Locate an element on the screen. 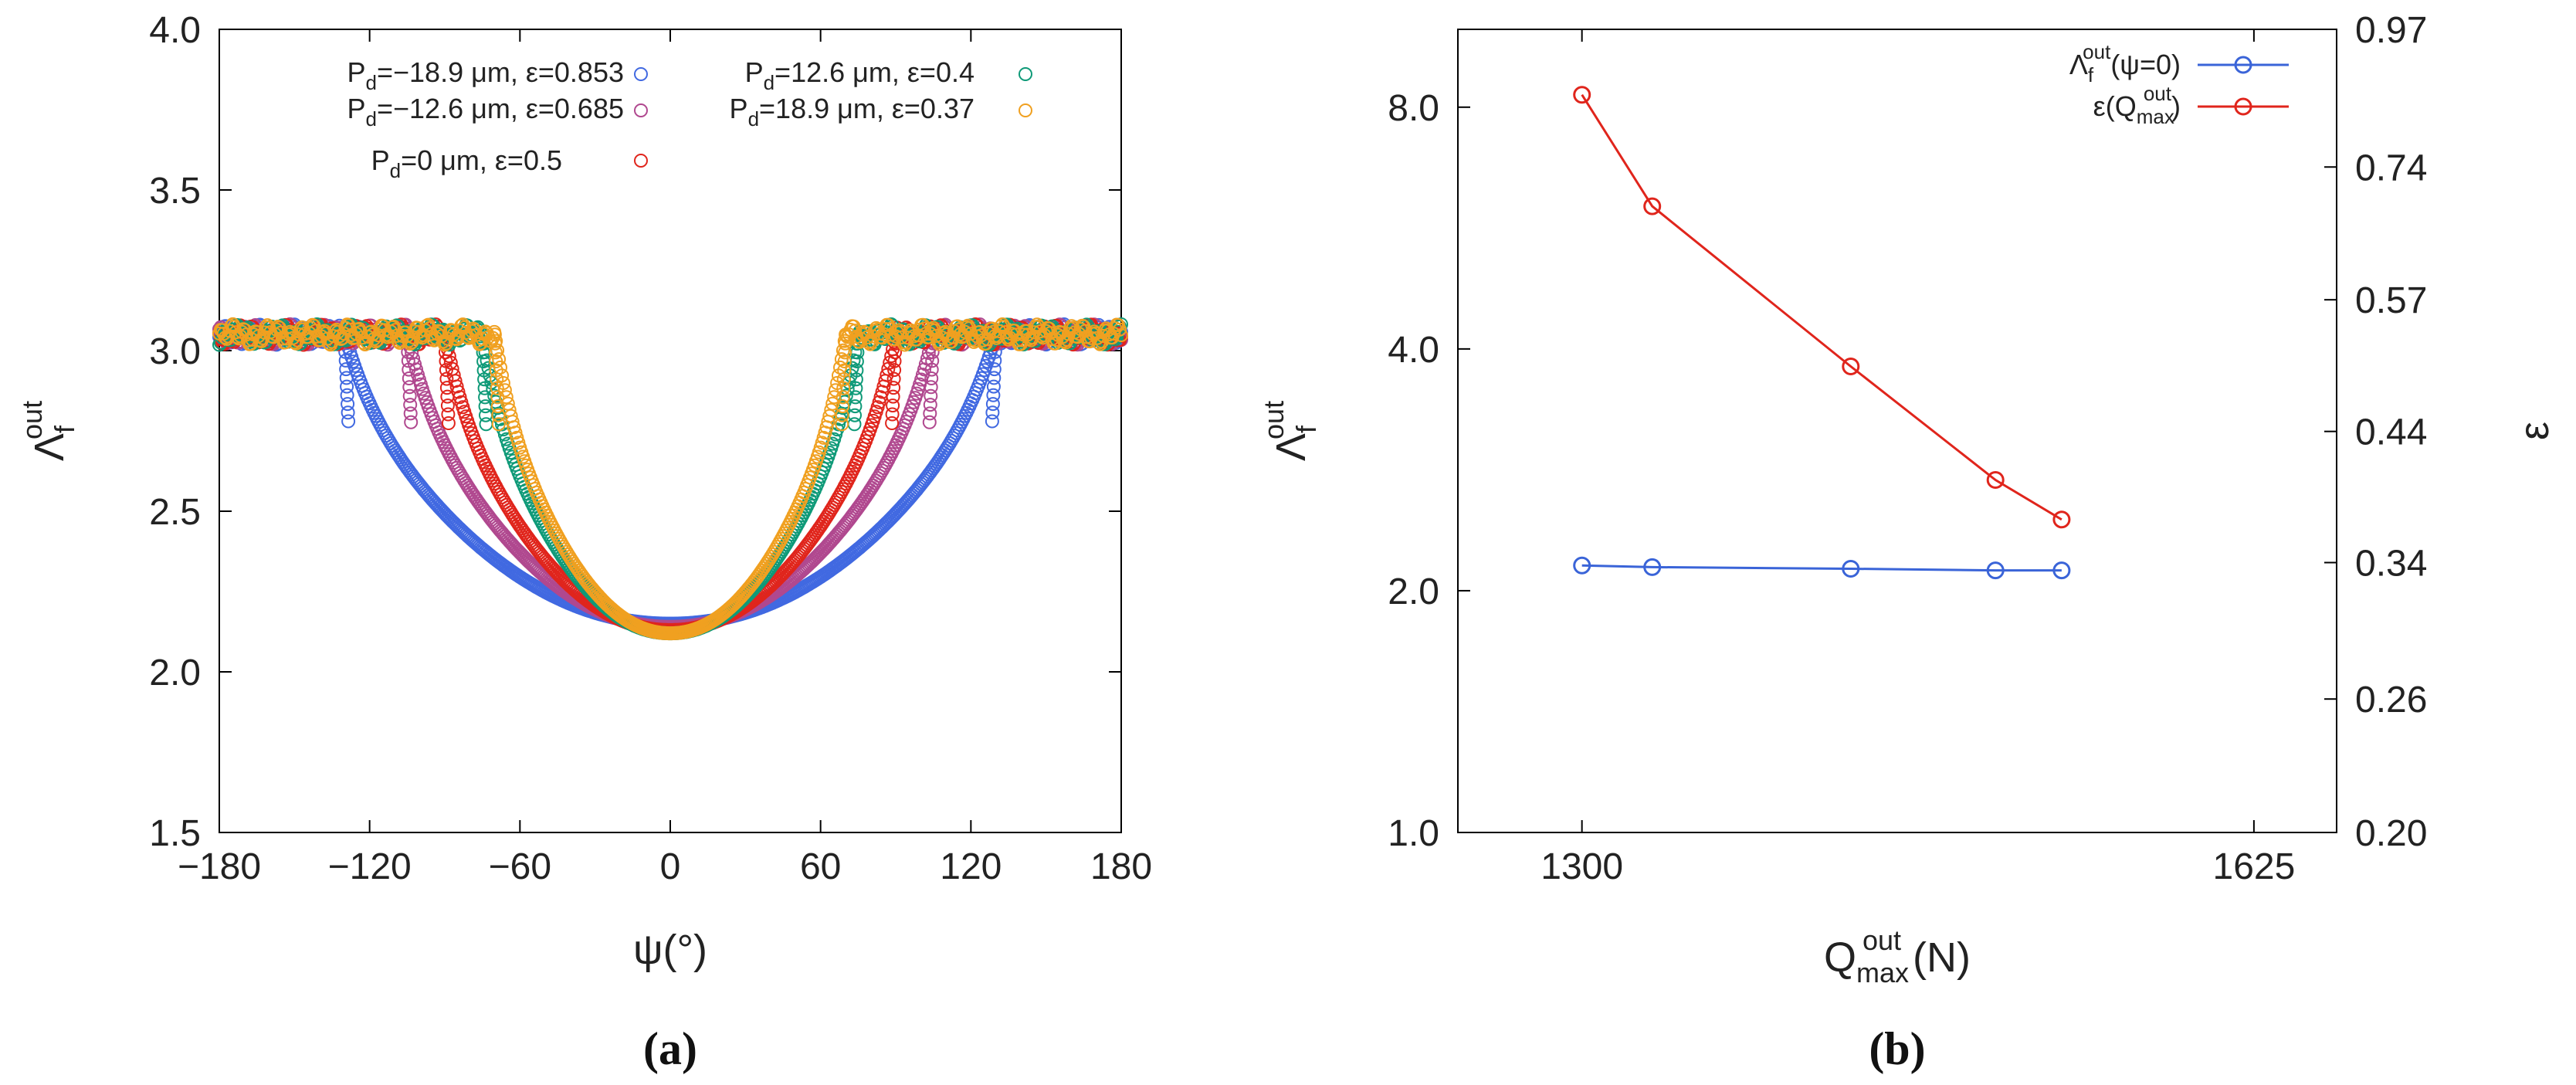  caption-a: (a) is located at coordinates (670, 1048).